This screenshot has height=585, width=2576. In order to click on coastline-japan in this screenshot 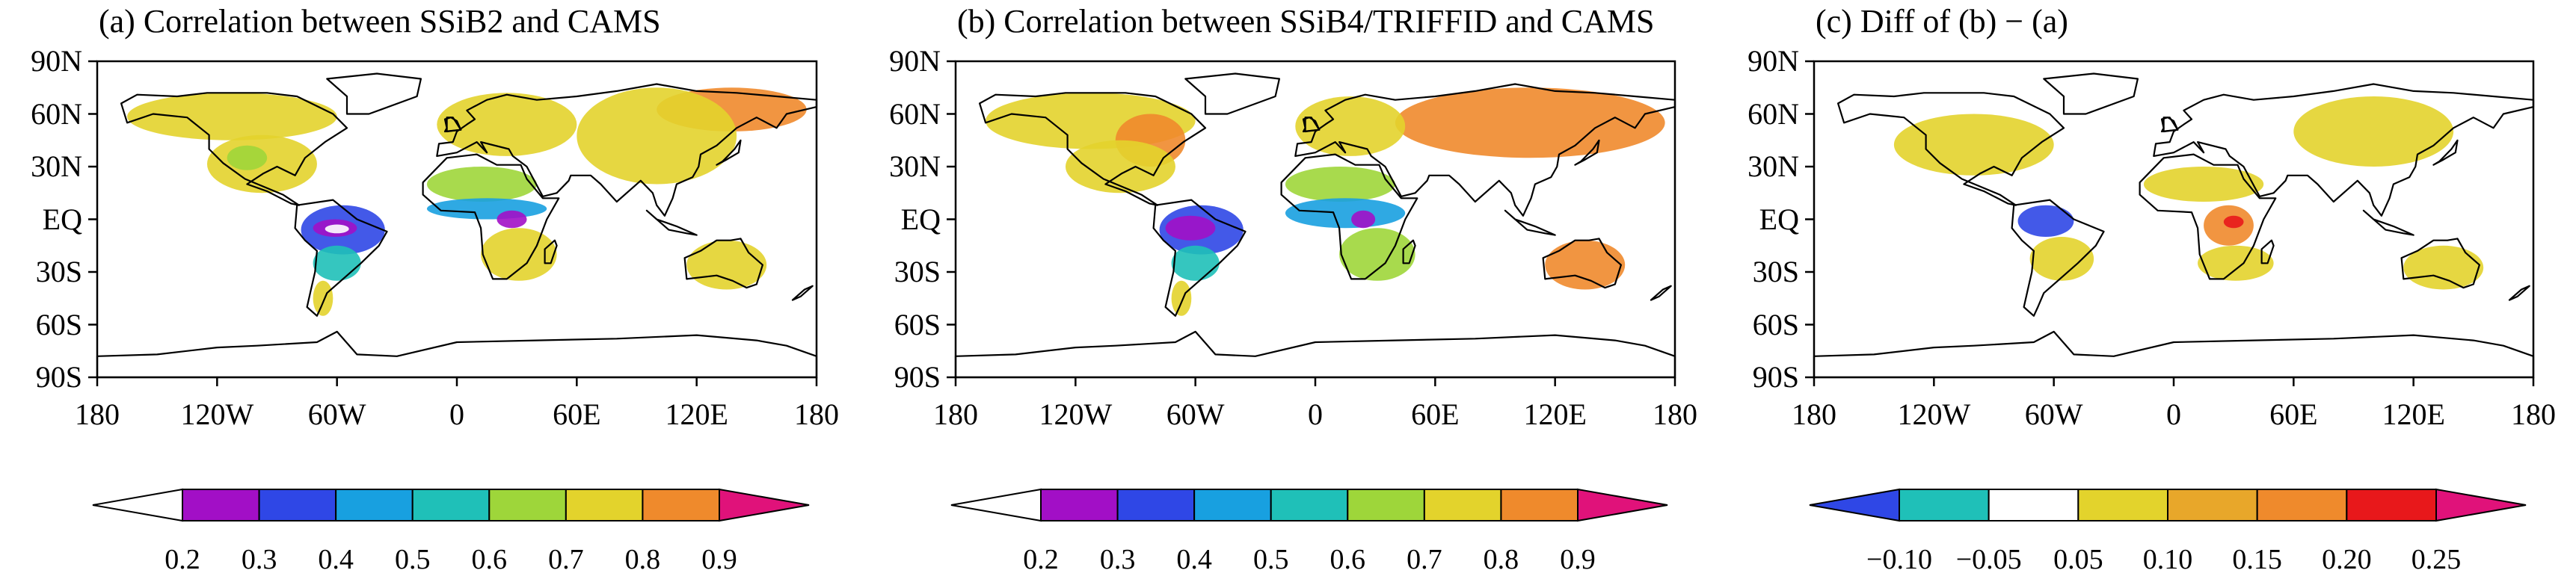, I will do `click(2445, 152)`.